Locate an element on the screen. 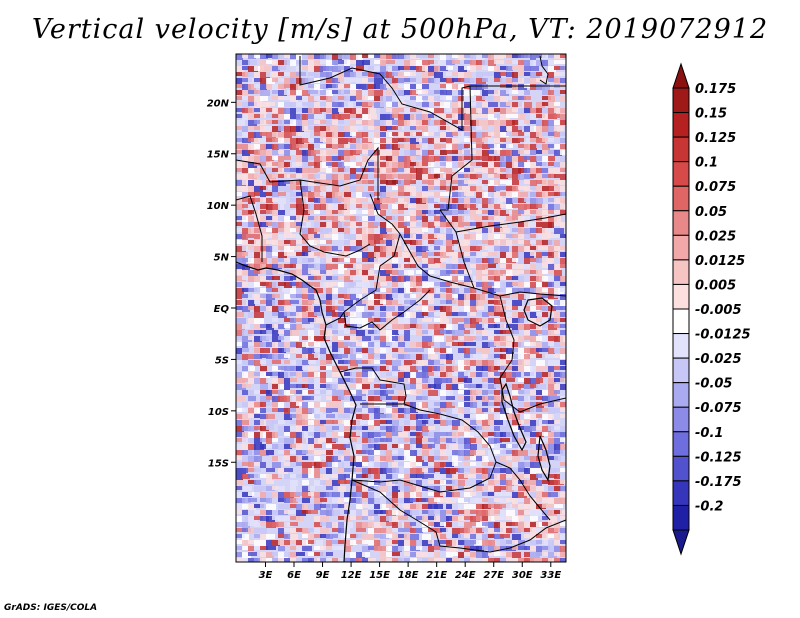 This screenshot has width=800, height=618. lon-tick-label: 30E is located at coordinates (522, 575).